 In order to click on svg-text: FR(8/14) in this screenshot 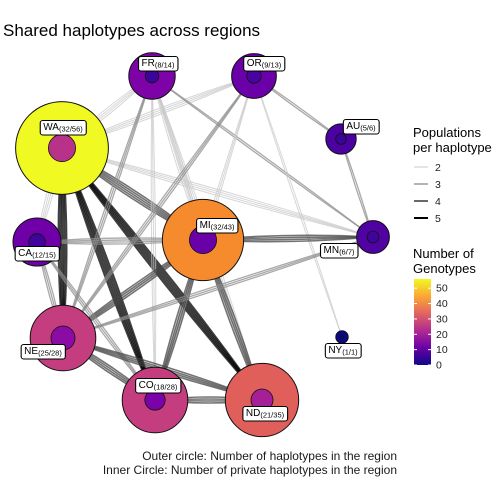, I will do `click(158, 64)`.